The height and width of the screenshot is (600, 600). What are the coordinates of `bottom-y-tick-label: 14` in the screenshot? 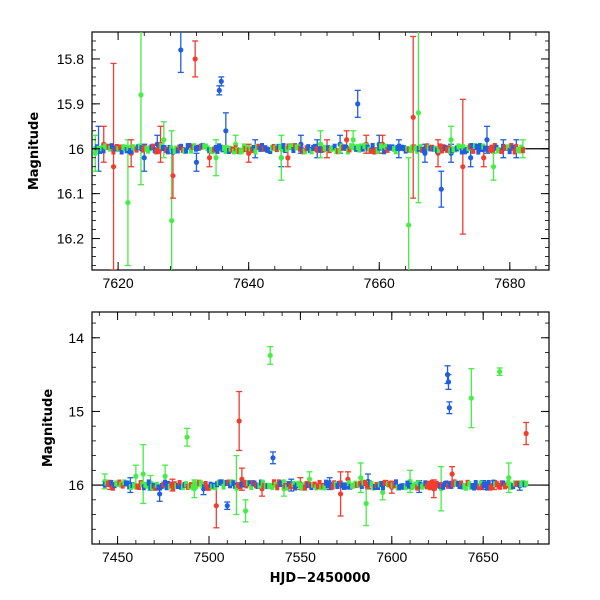 It's located at (76, 338).